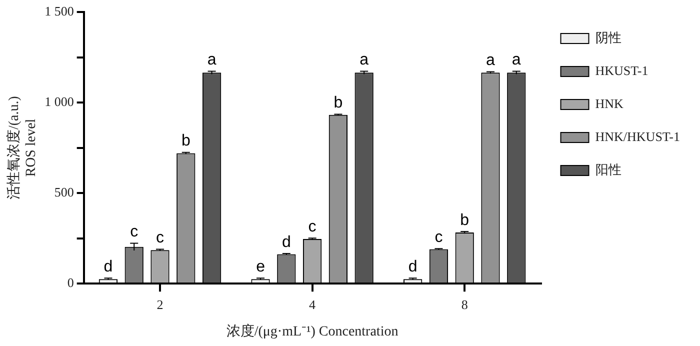  What do you see at coordinates (59, 101) in the screenshot?
I see `y-tick-label: 1 000` at bounding box center [59, 101].